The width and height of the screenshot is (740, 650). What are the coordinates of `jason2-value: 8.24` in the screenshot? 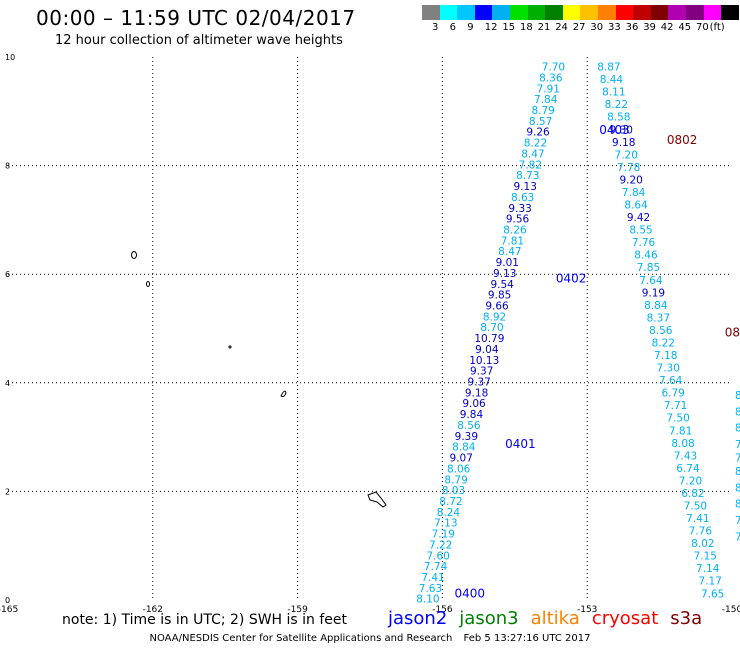 It's located at (449, 513).